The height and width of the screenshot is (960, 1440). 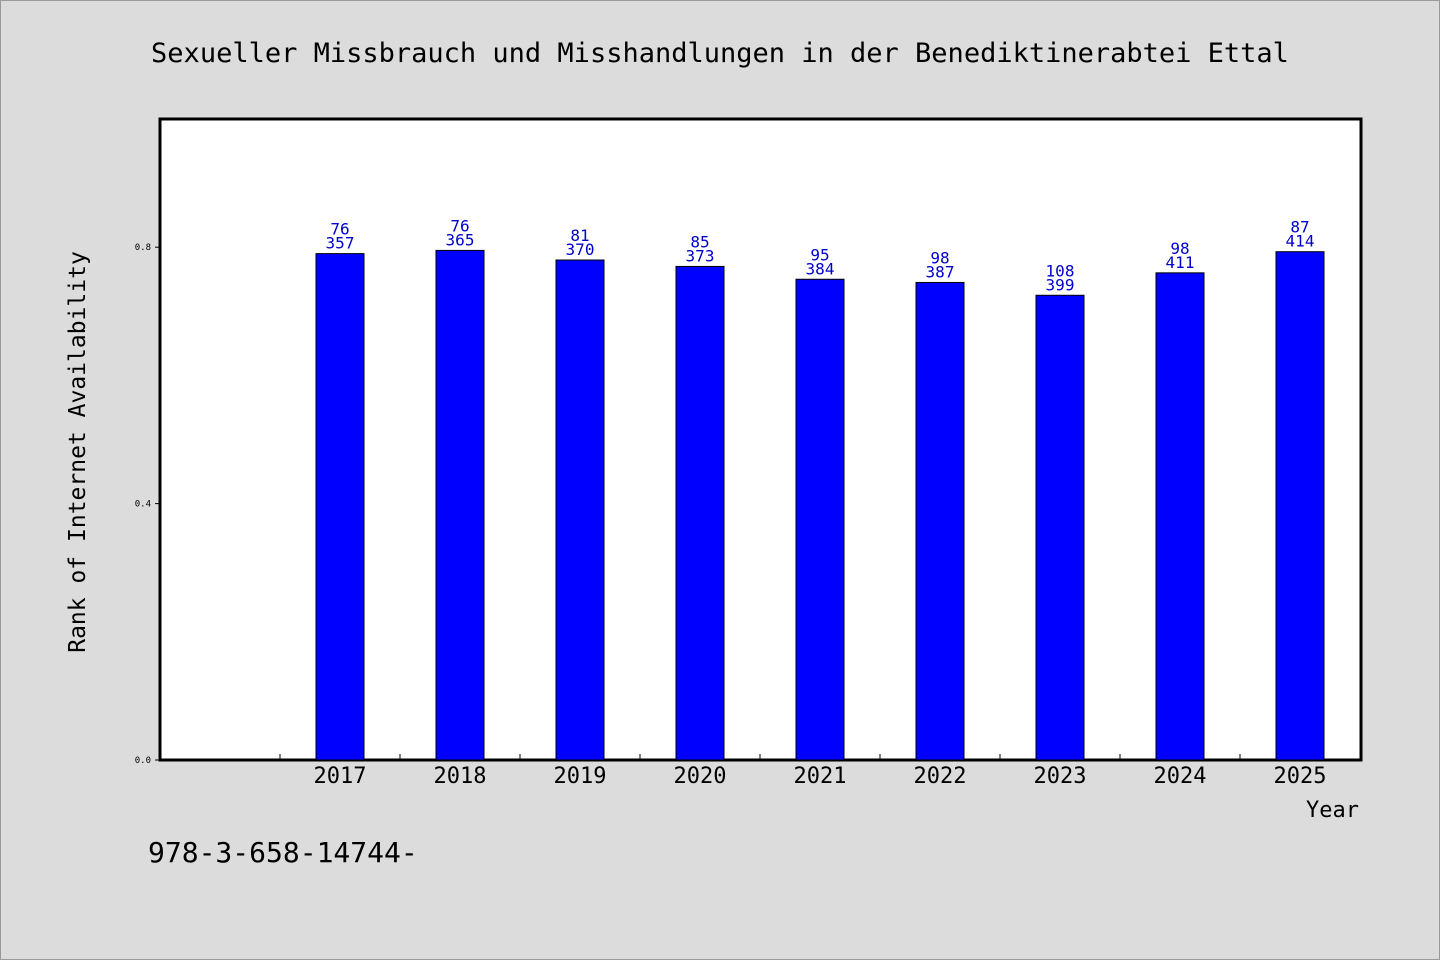 I want to click on bar-label-top: 87, so click(x=1299, y=227).